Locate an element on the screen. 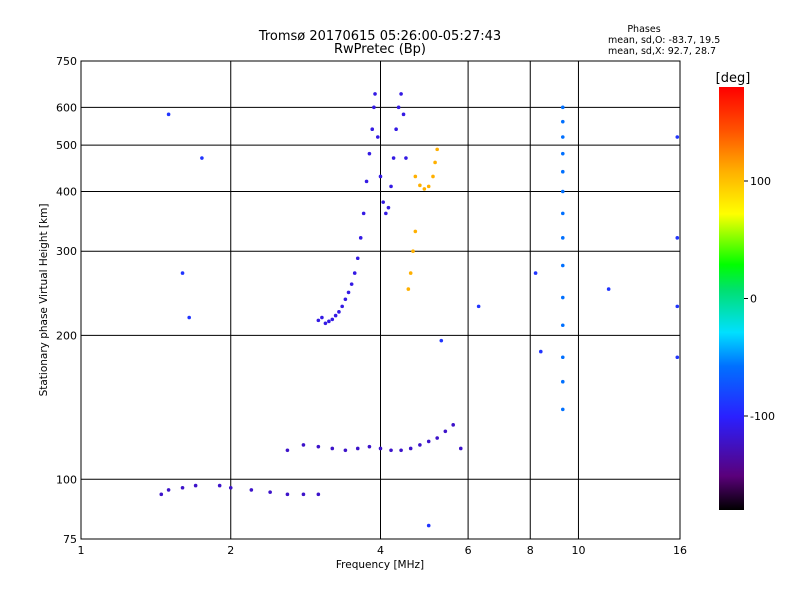 This screenshot has height=600, width=800. colorbar-ticks: 100 0 -100 is located at coordinates (759, 299).